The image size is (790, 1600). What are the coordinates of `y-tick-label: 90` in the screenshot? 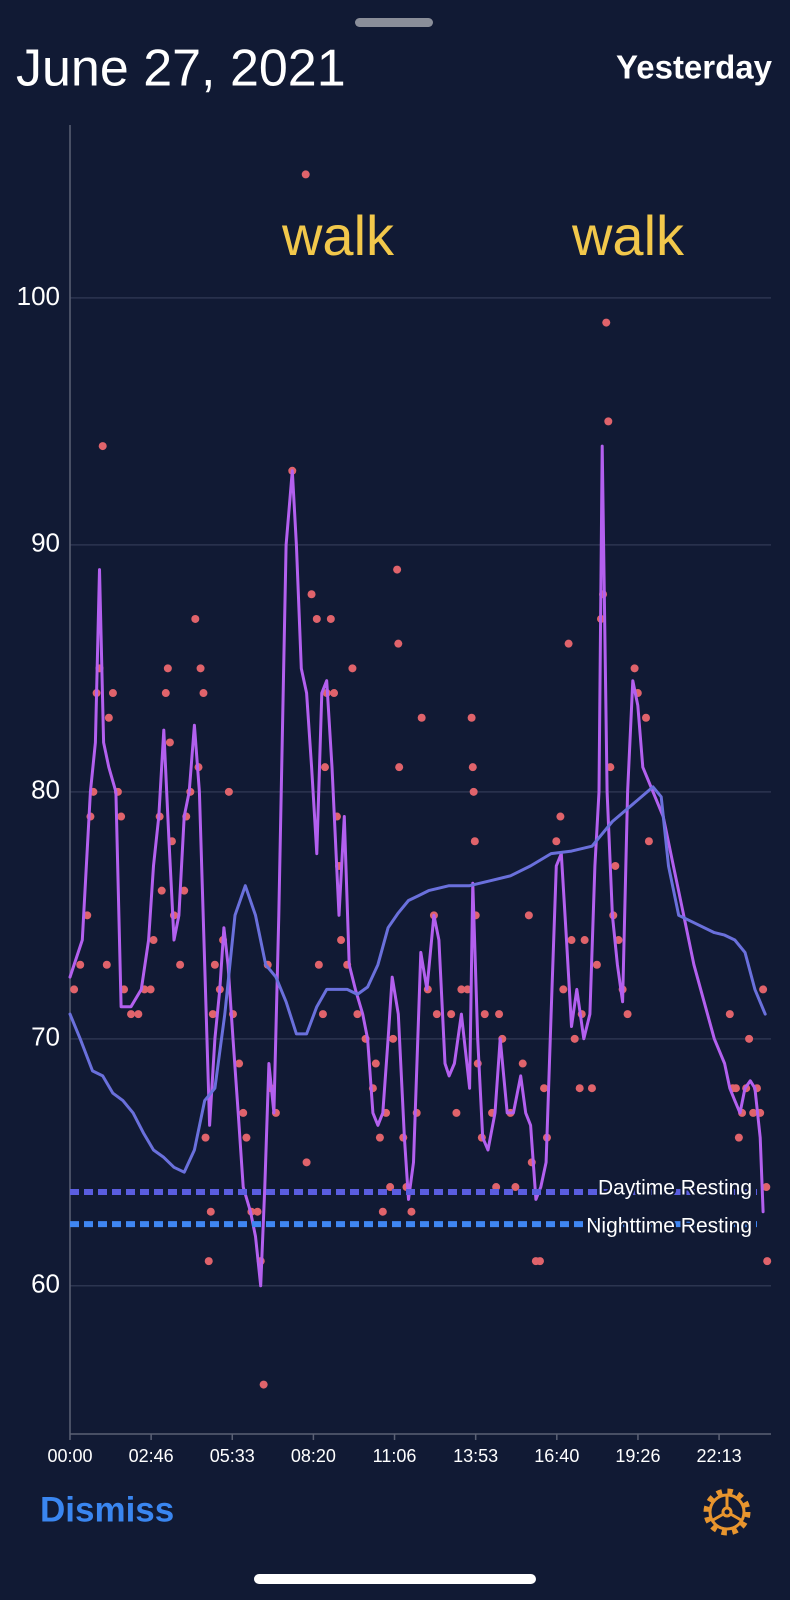 It's located at (45, 543).